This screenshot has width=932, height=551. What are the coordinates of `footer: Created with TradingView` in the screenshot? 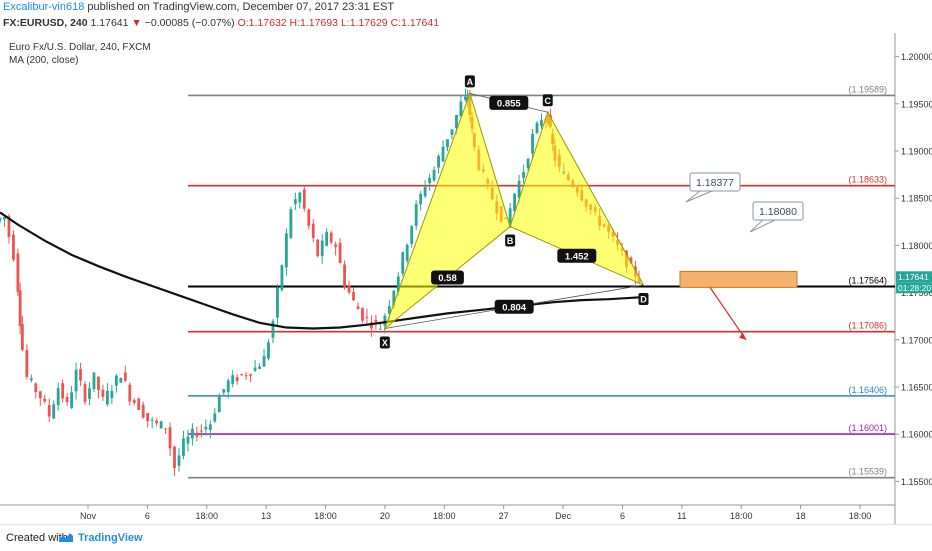 It's located at (466, 537).